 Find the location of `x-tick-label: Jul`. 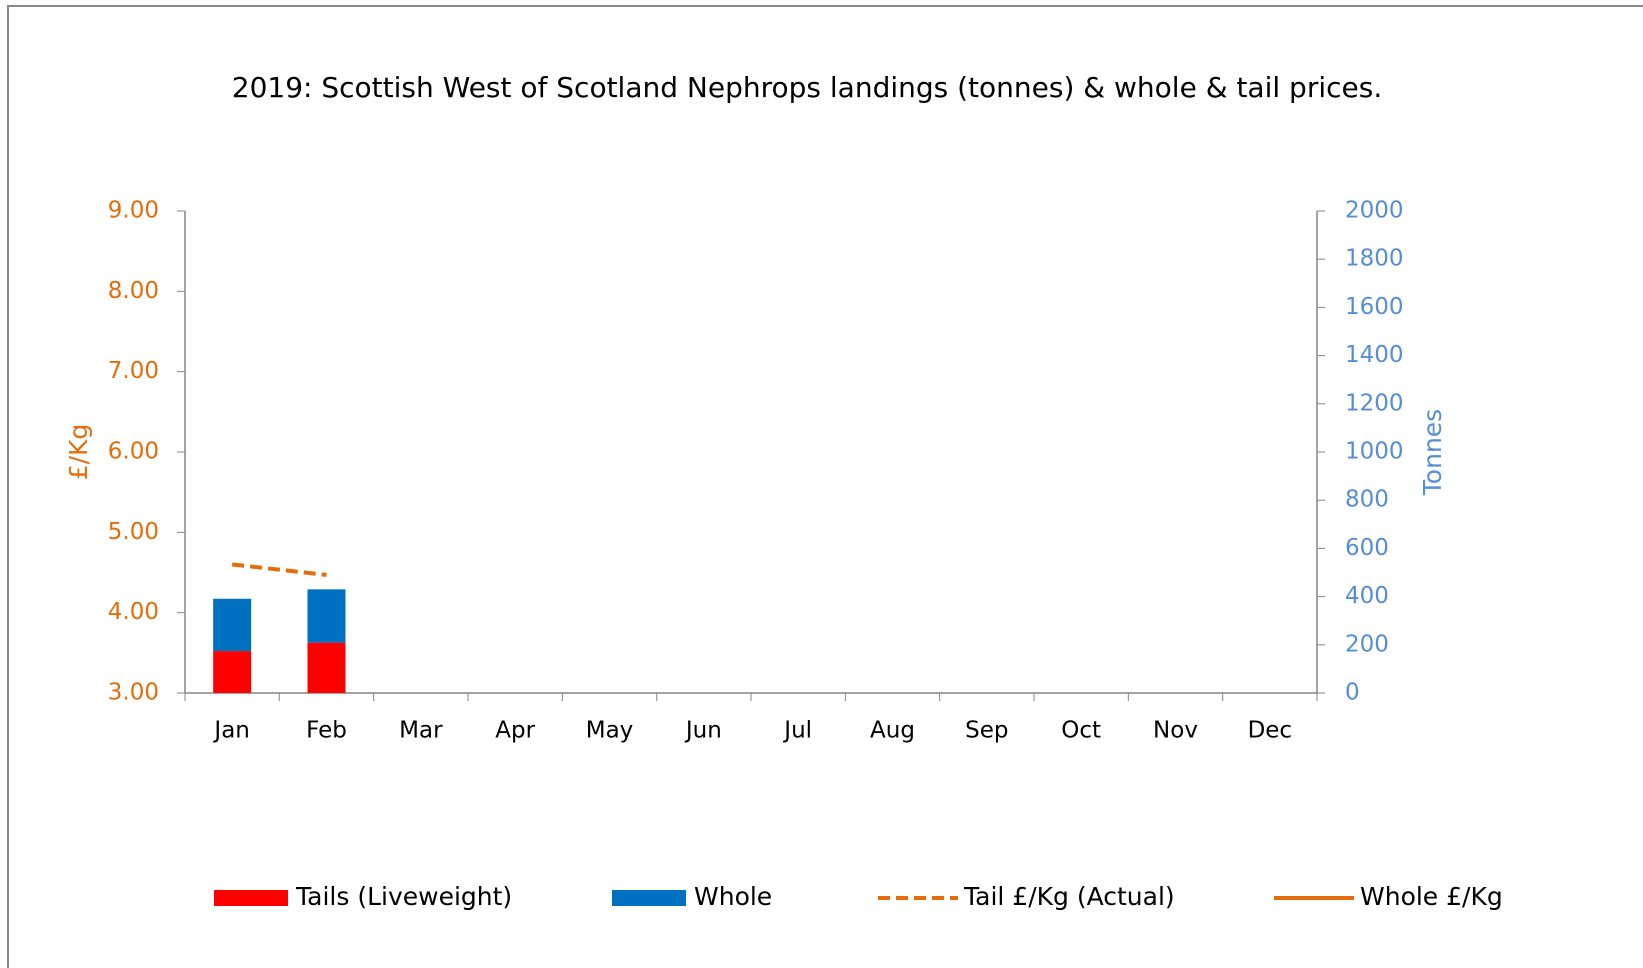

x-tick-label: Jul is located at coordinates (797, 731).